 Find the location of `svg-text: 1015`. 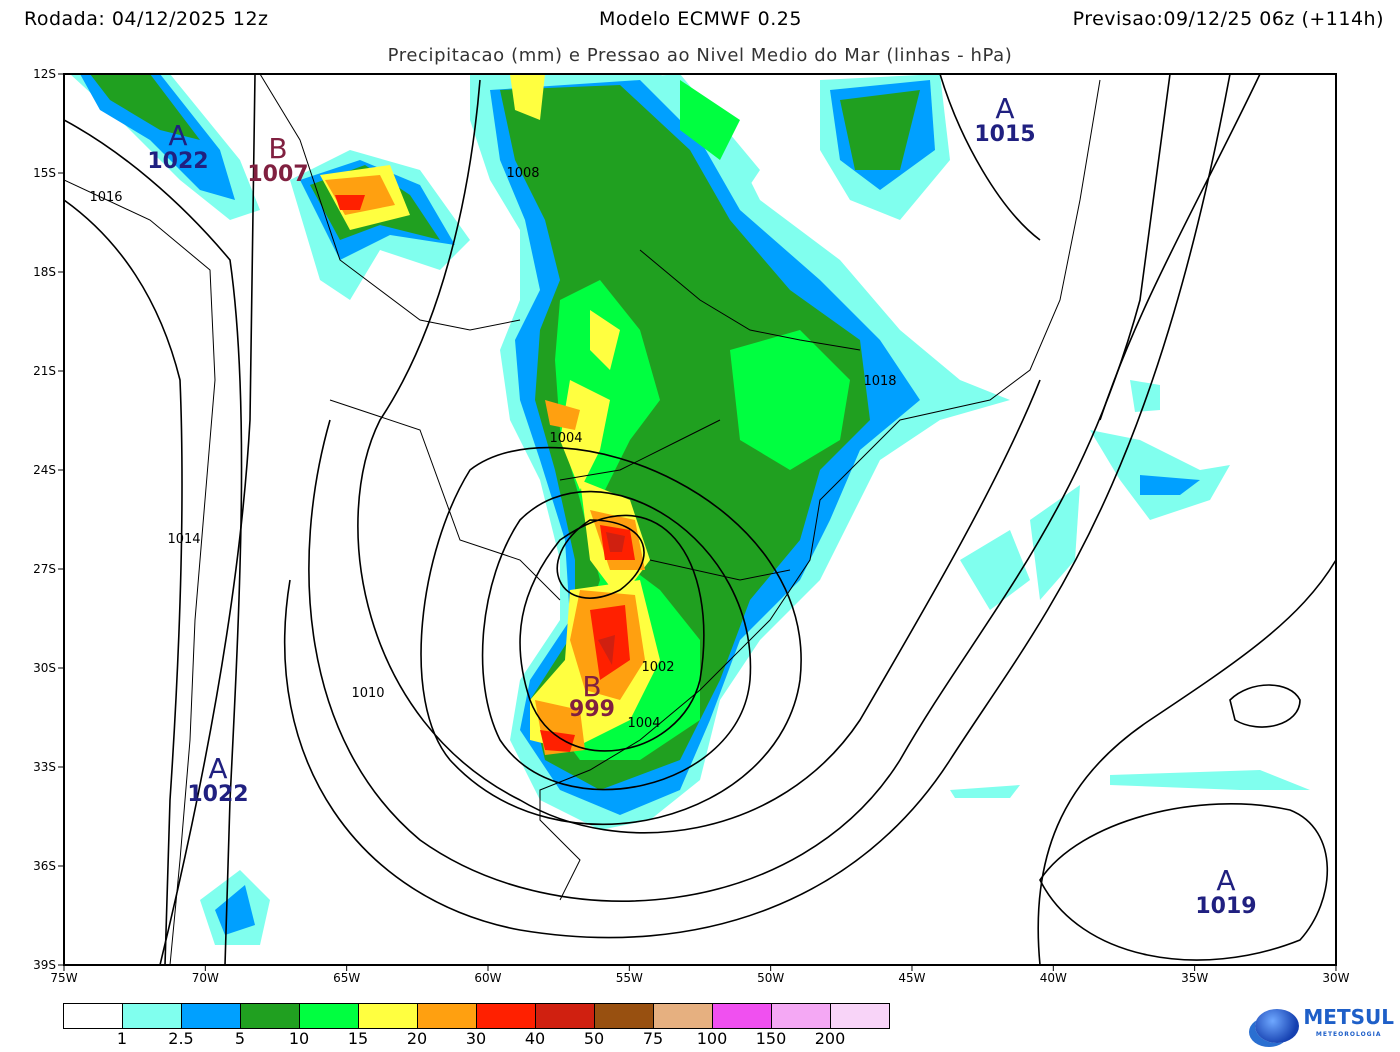

svg-text: 1015 is located at coordinates (1004, 134).